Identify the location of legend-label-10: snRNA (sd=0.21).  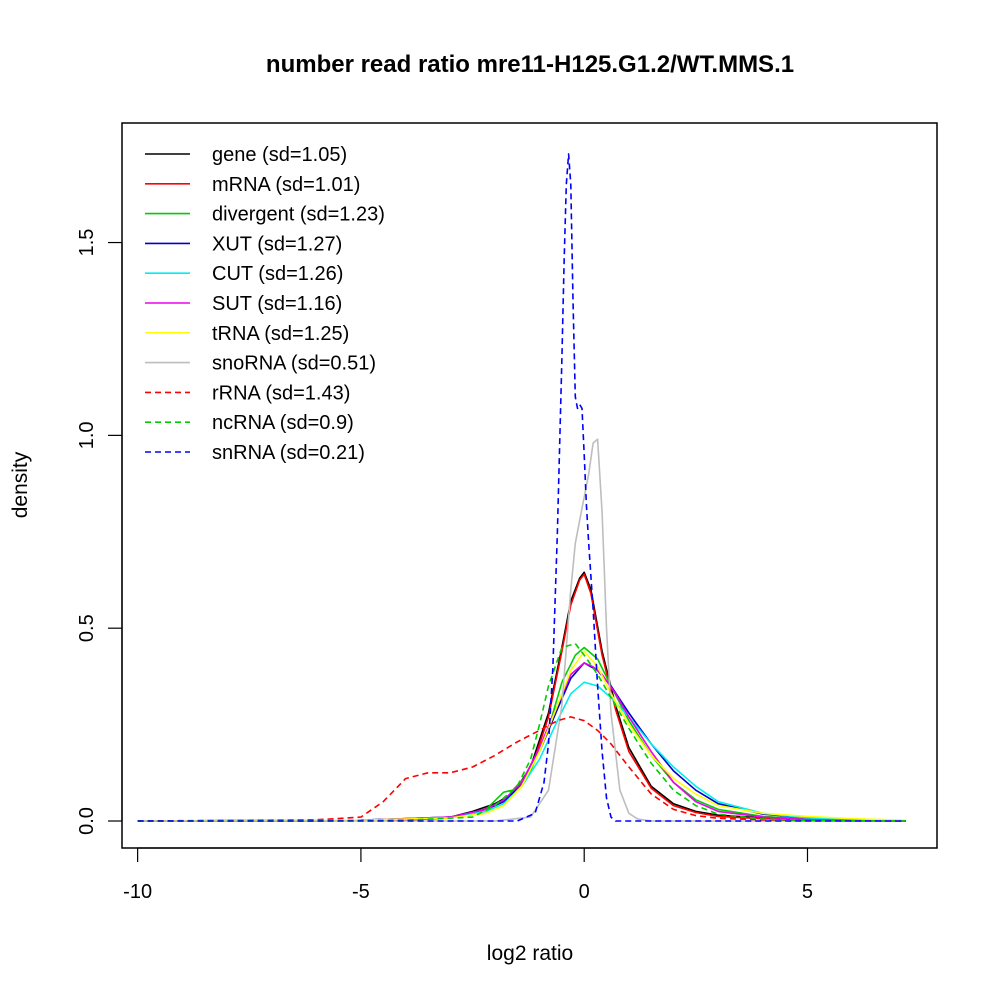
(288, 453).